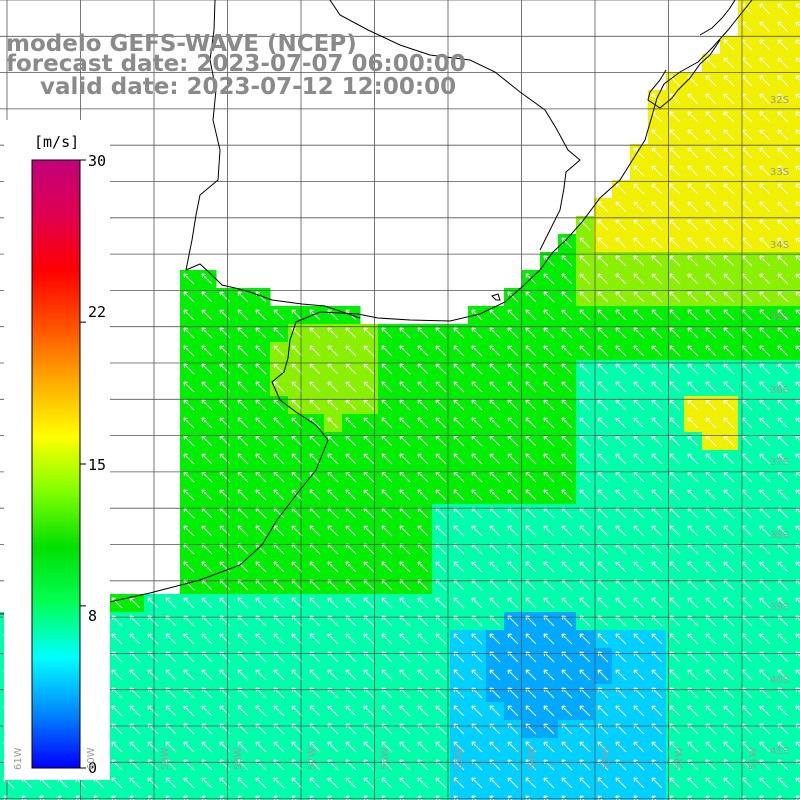 This screenshot has width=800, height=800. I want to click on lagoa-dos-patos, so click(684, 74).